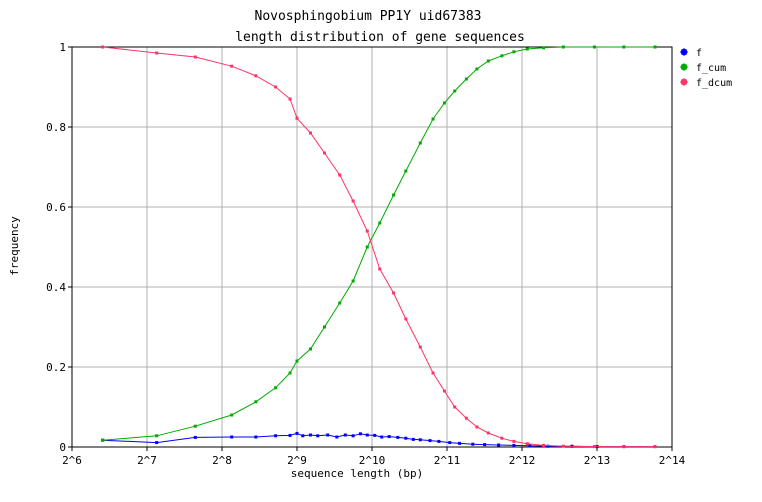 The height and width of the screenshot is (502, 762). What do you see at coordinates (447, 460) in the screenshot?
I see `x-tick-label: 2^11` at bounding box center [447, 460].